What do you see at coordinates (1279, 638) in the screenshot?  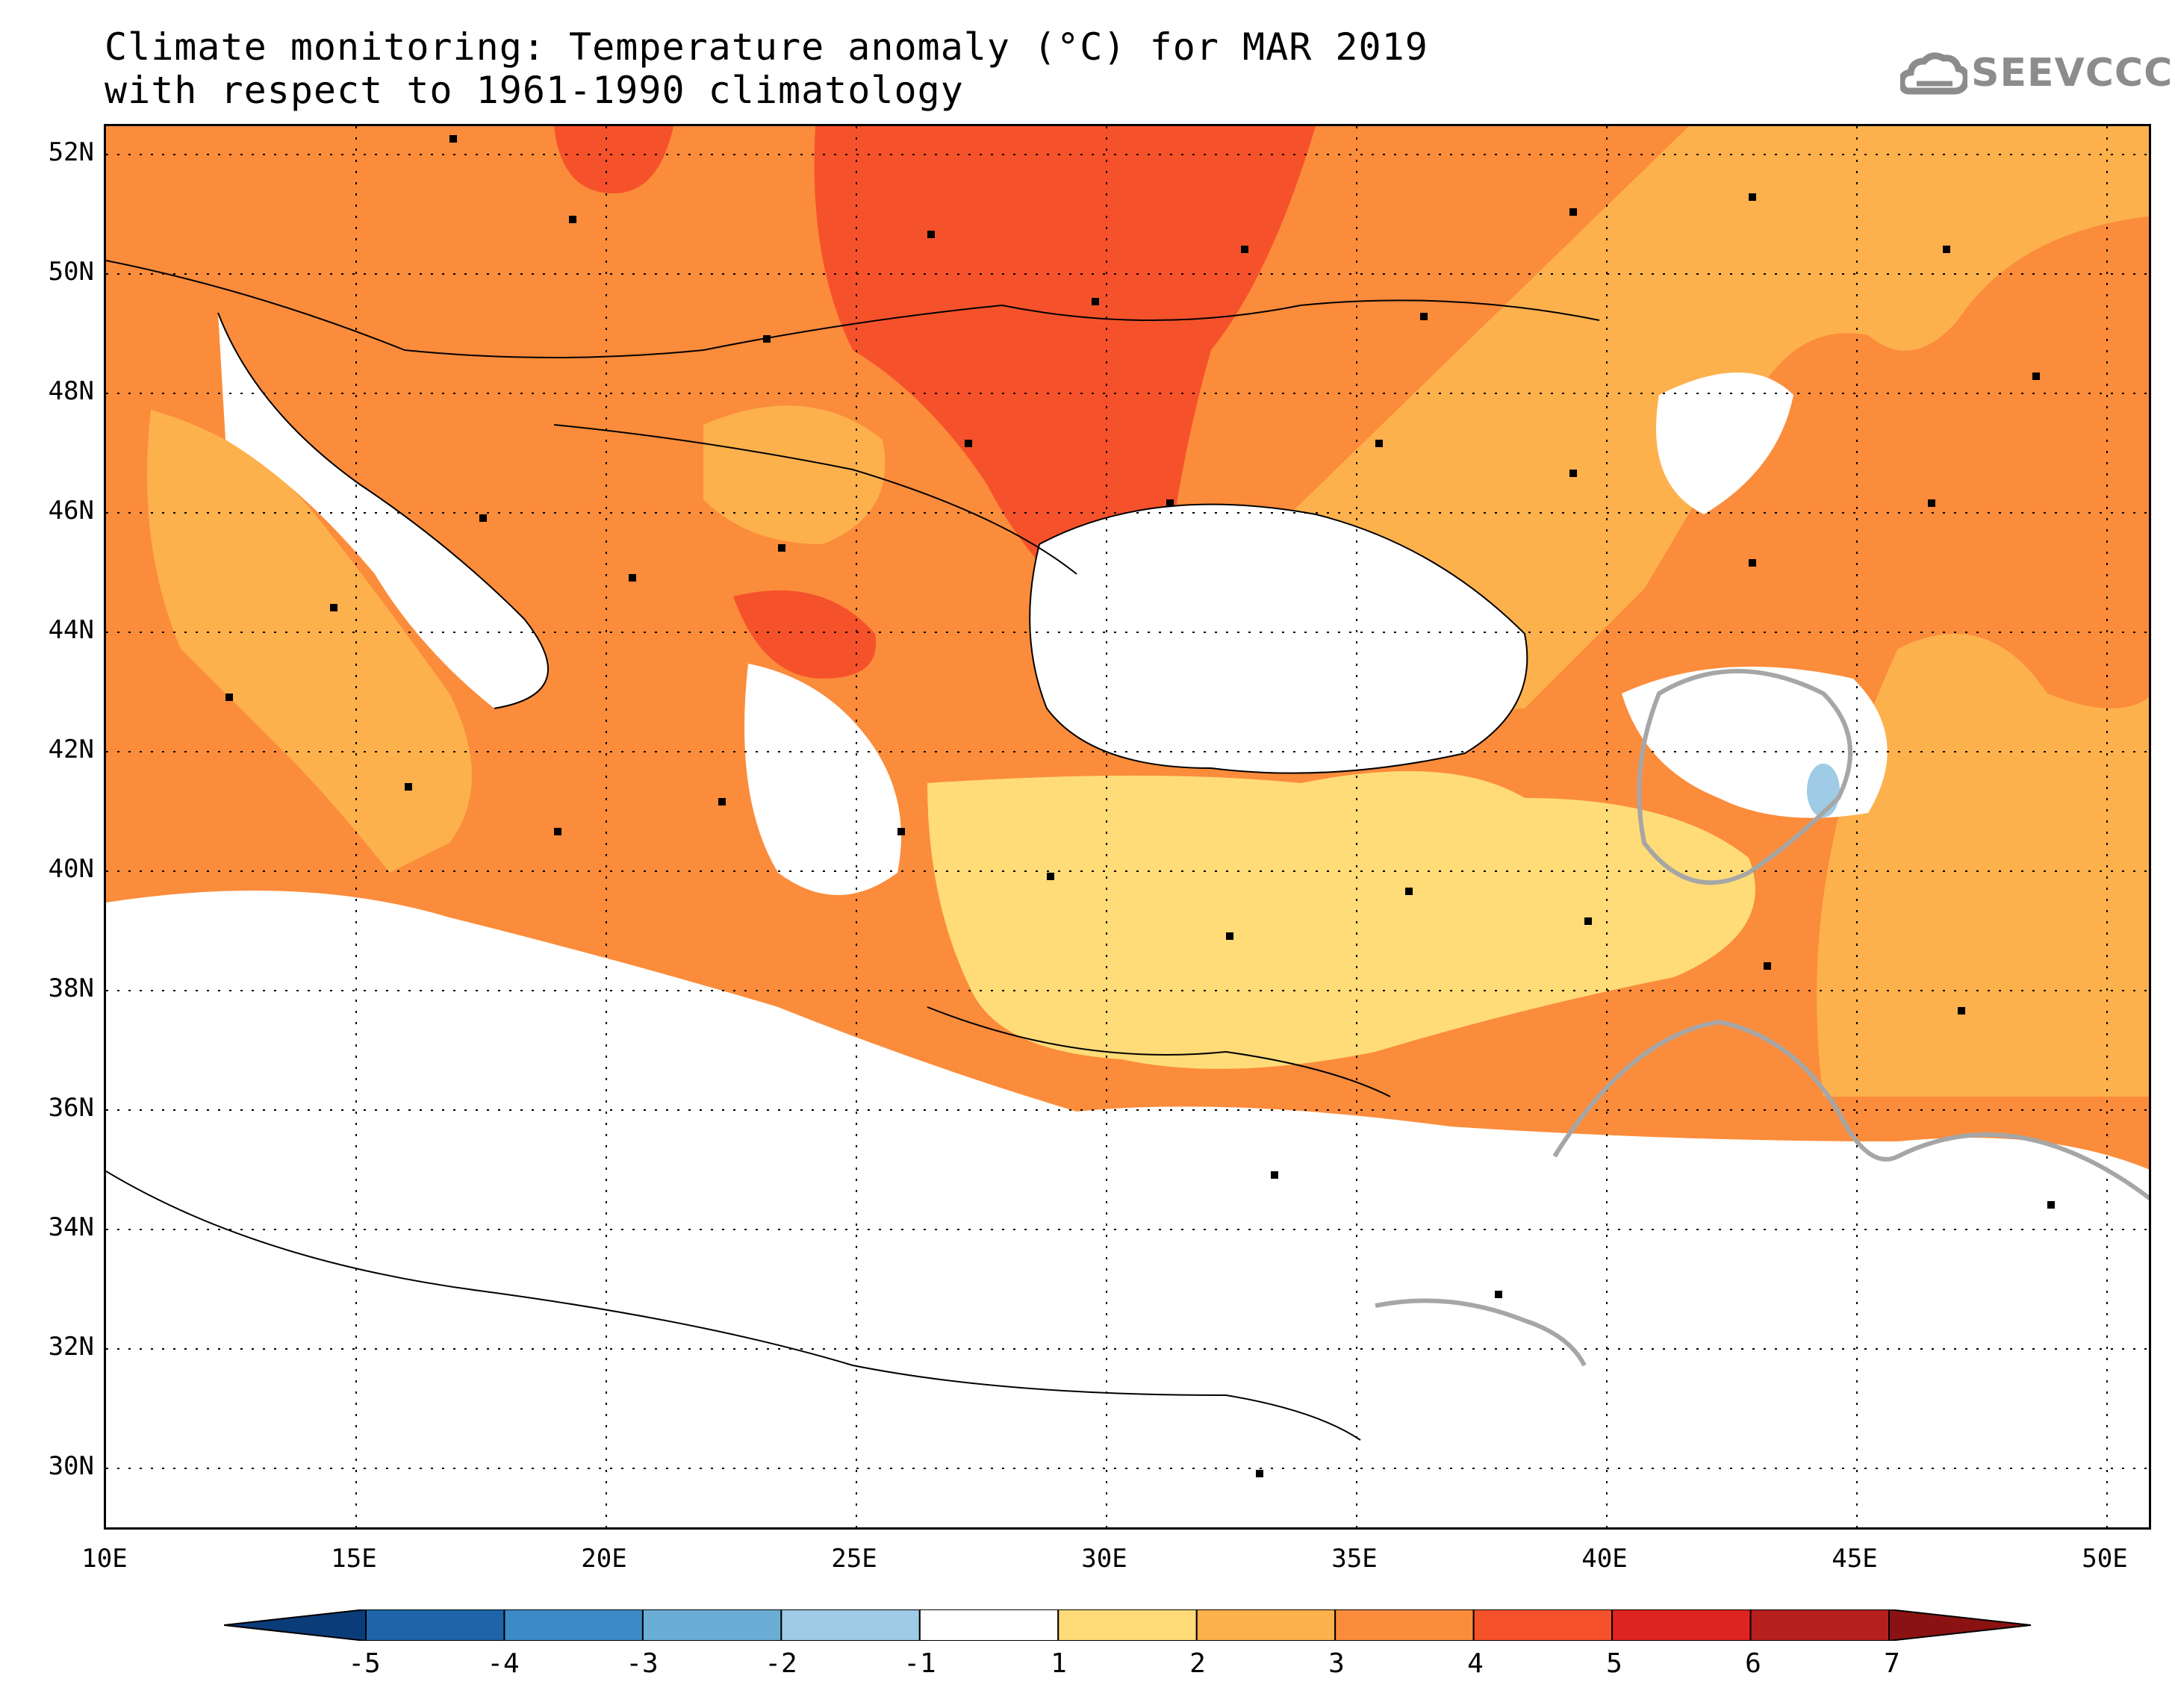 I see `black-sea` at bounding box center [1279, 638].